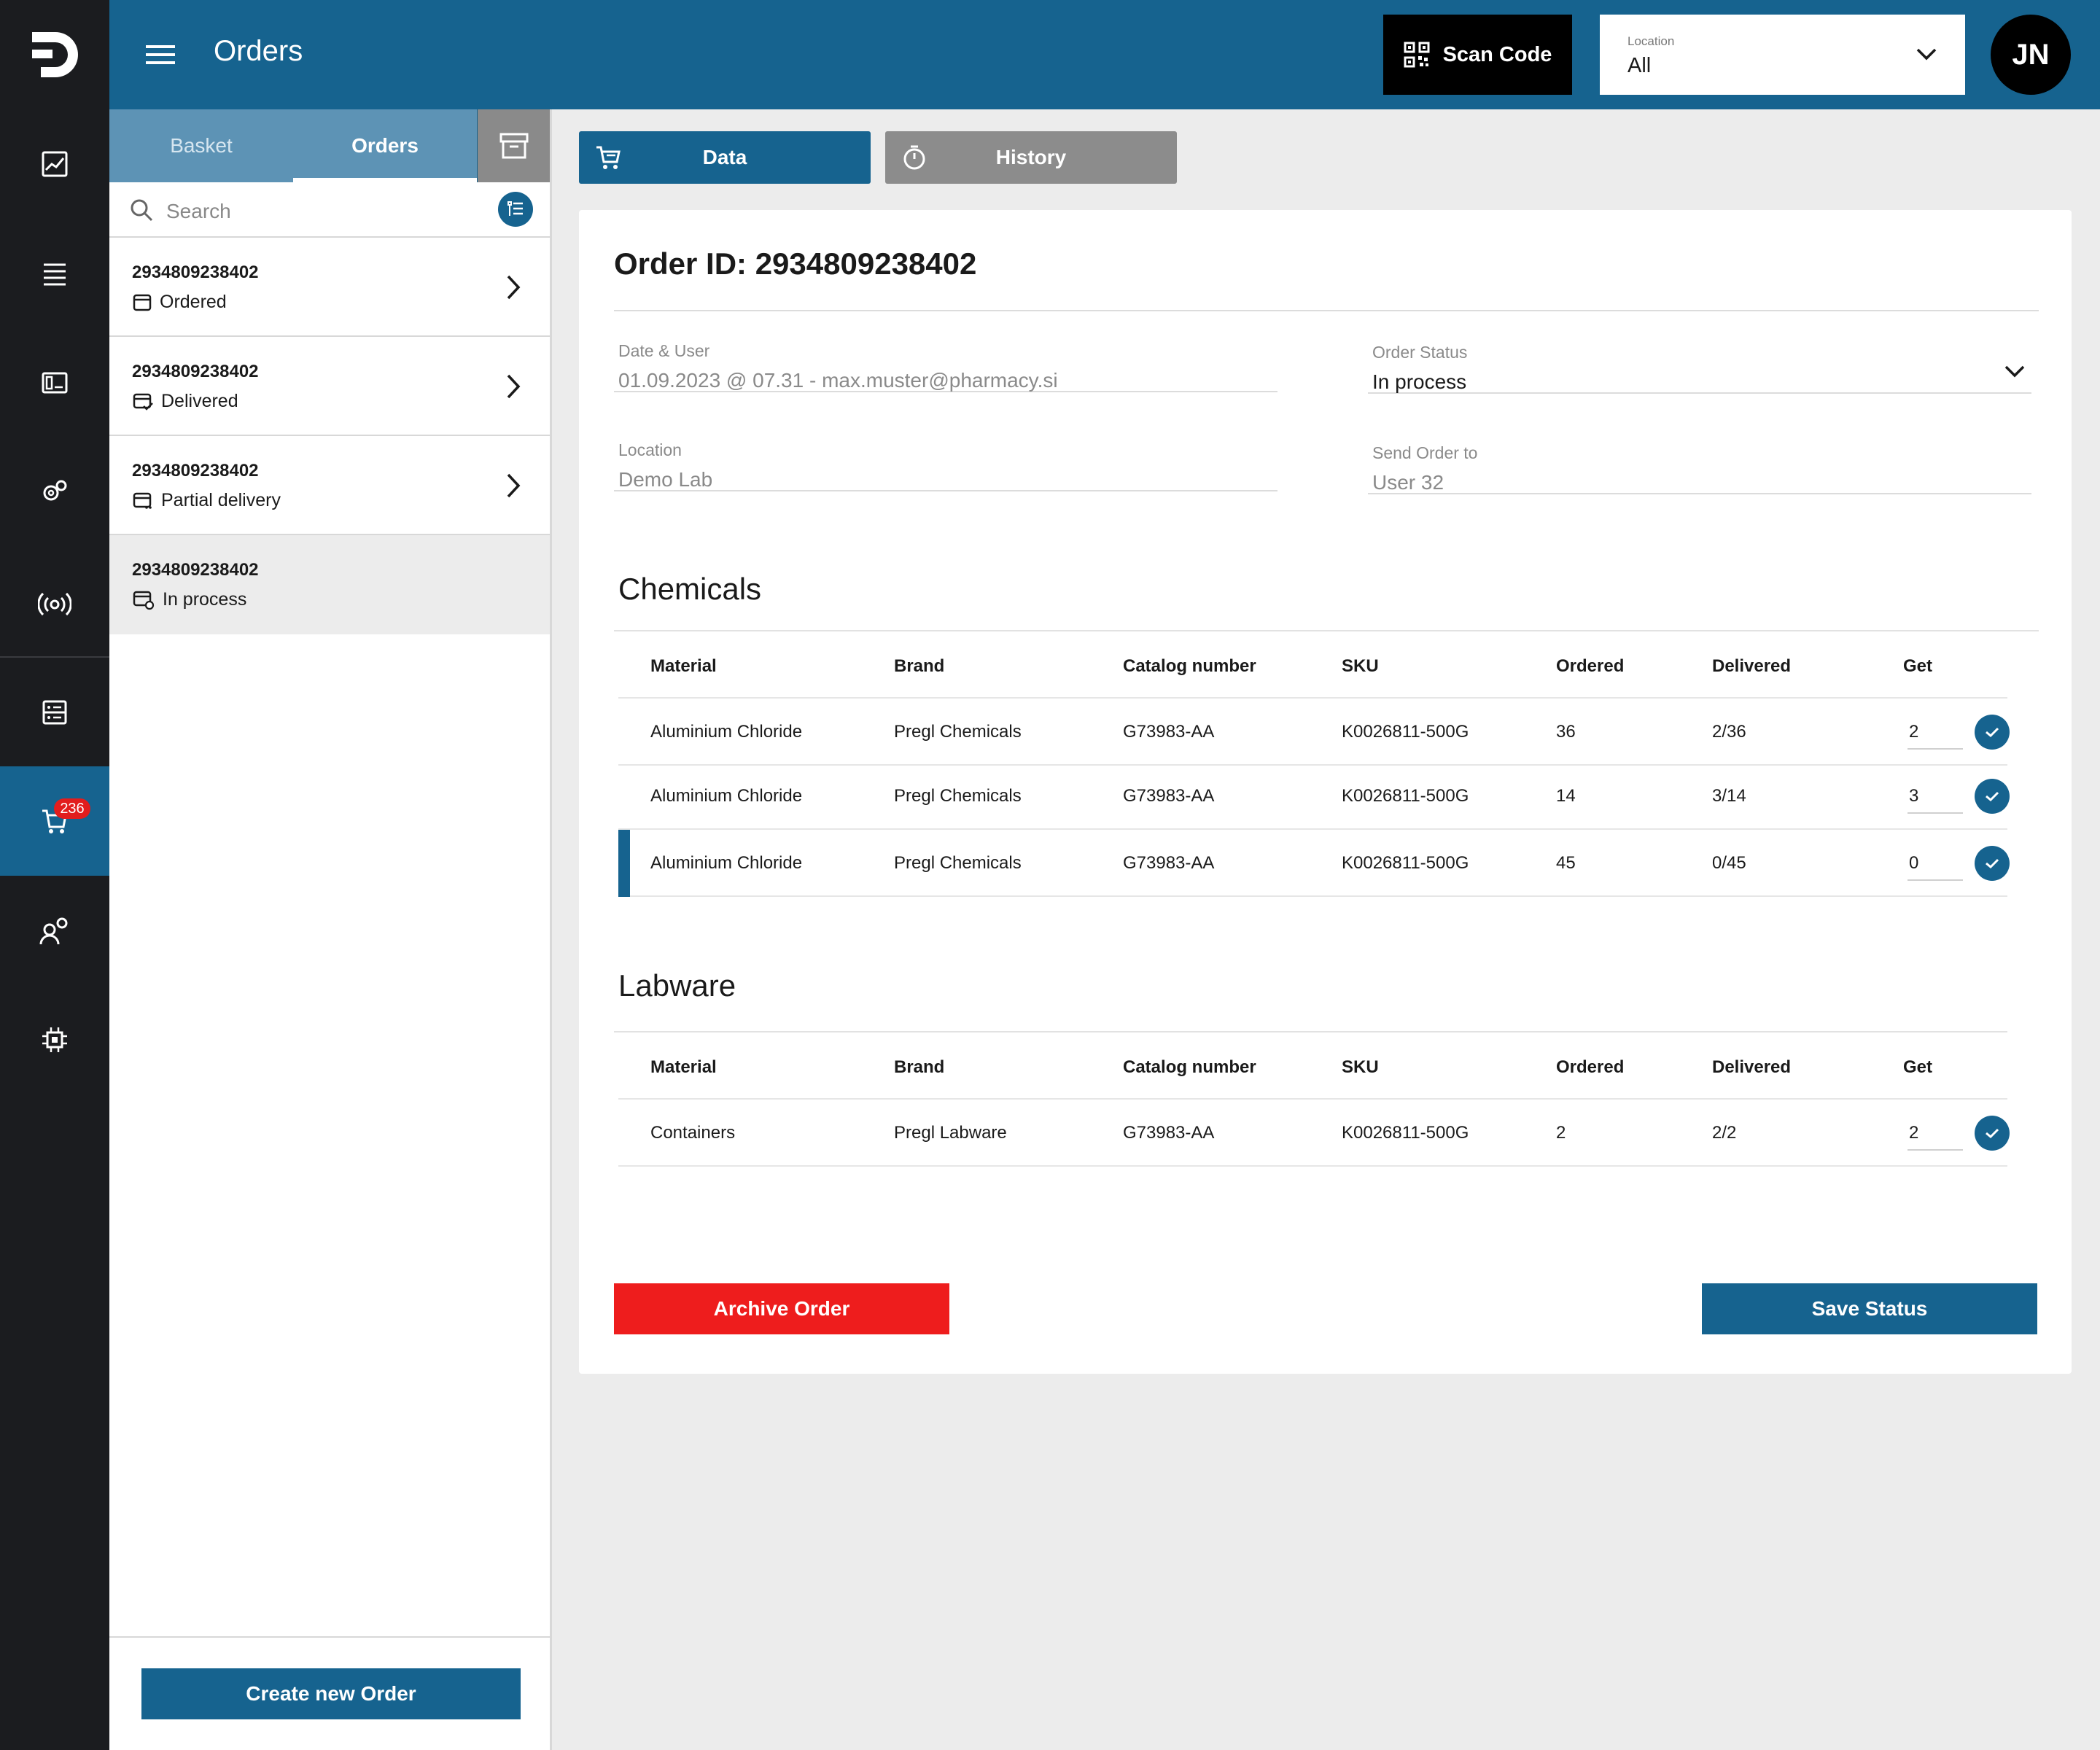  What do you see at coordinates (142, 210) in the screenshot?
I see `search-icon` at bounding box center [142, 210].